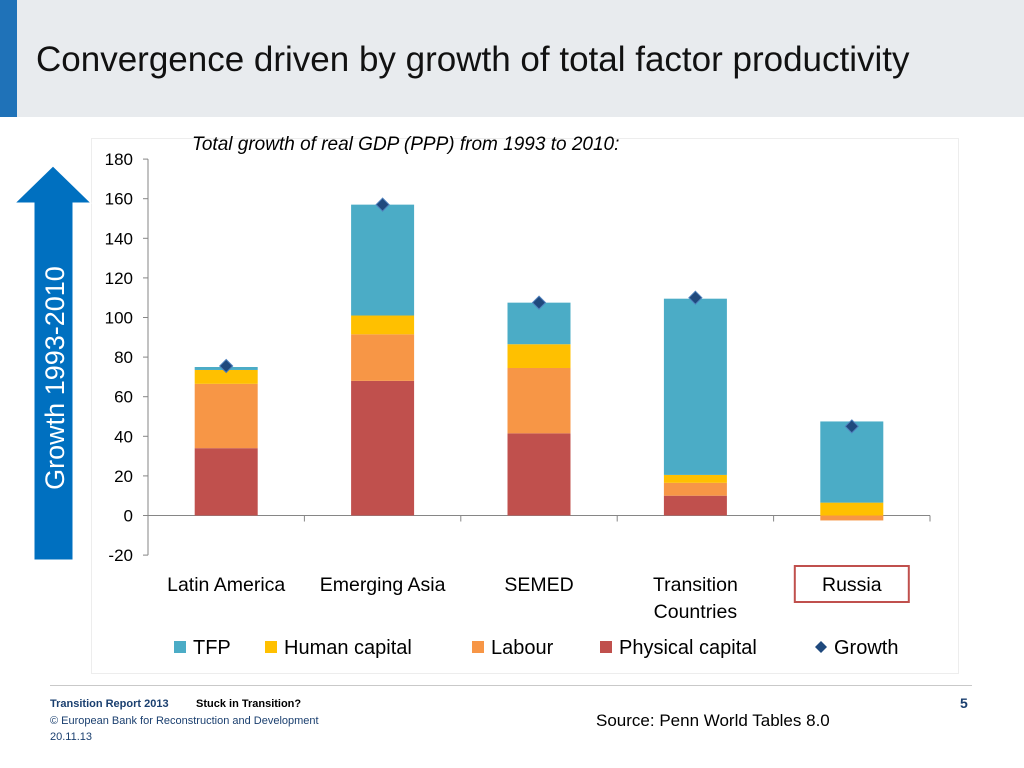 The image size is (1024, 768). Describe the element at coordinates (226, 482) in the screenshot. I see `bar-physical-capital-latin-america` at that location.